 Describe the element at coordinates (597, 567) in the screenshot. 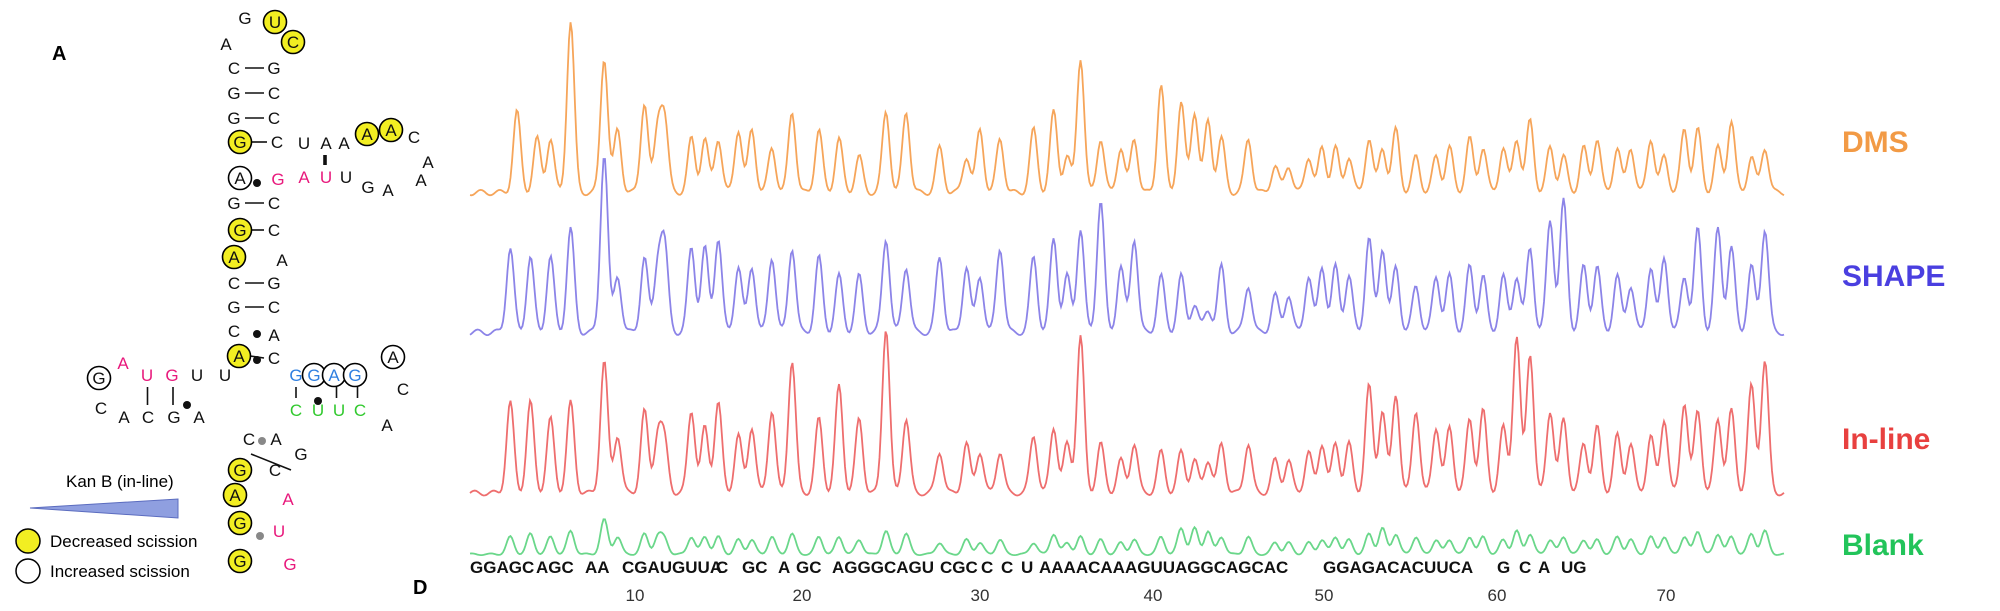

I see `sequence-group: AA` at that location.